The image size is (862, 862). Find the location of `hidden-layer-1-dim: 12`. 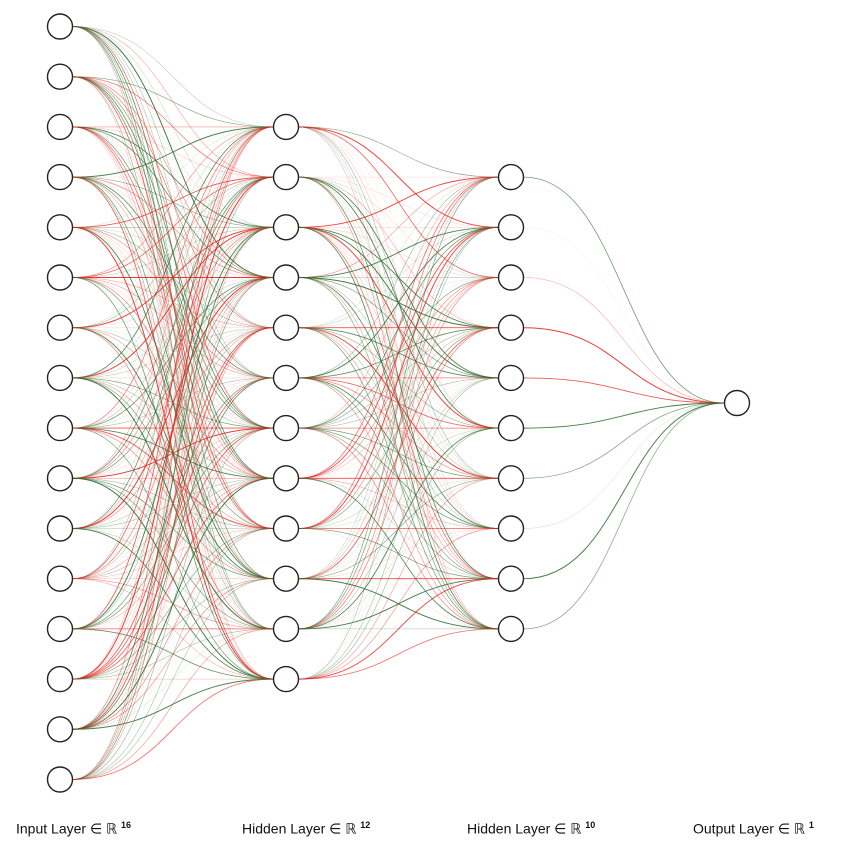

hidden-layer-1-dim: 12 is located at coordinates (365, 825).